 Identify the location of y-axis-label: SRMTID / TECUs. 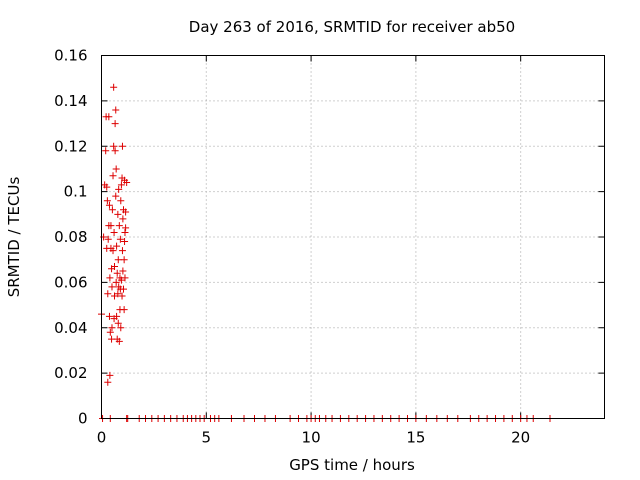
(14, 237).